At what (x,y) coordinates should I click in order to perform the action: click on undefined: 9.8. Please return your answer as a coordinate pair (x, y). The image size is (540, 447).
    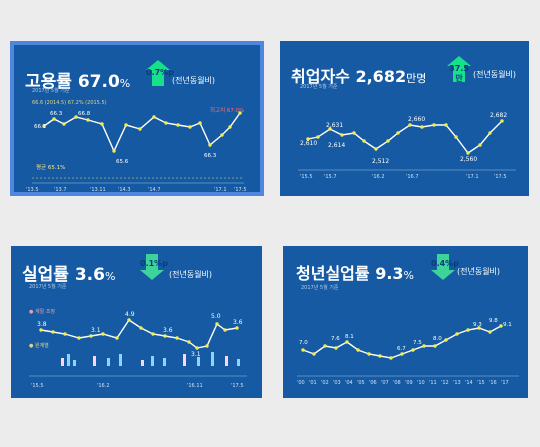
    Looking at the image, I should click on (493, 321).